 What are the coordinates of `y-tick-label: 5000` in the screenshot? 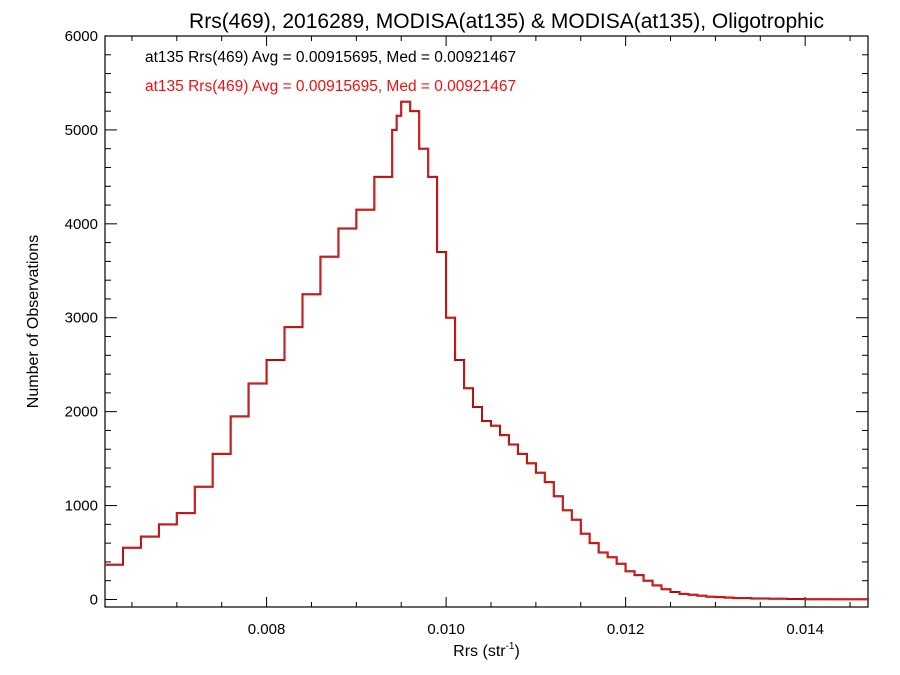 It's located at (81, 130).